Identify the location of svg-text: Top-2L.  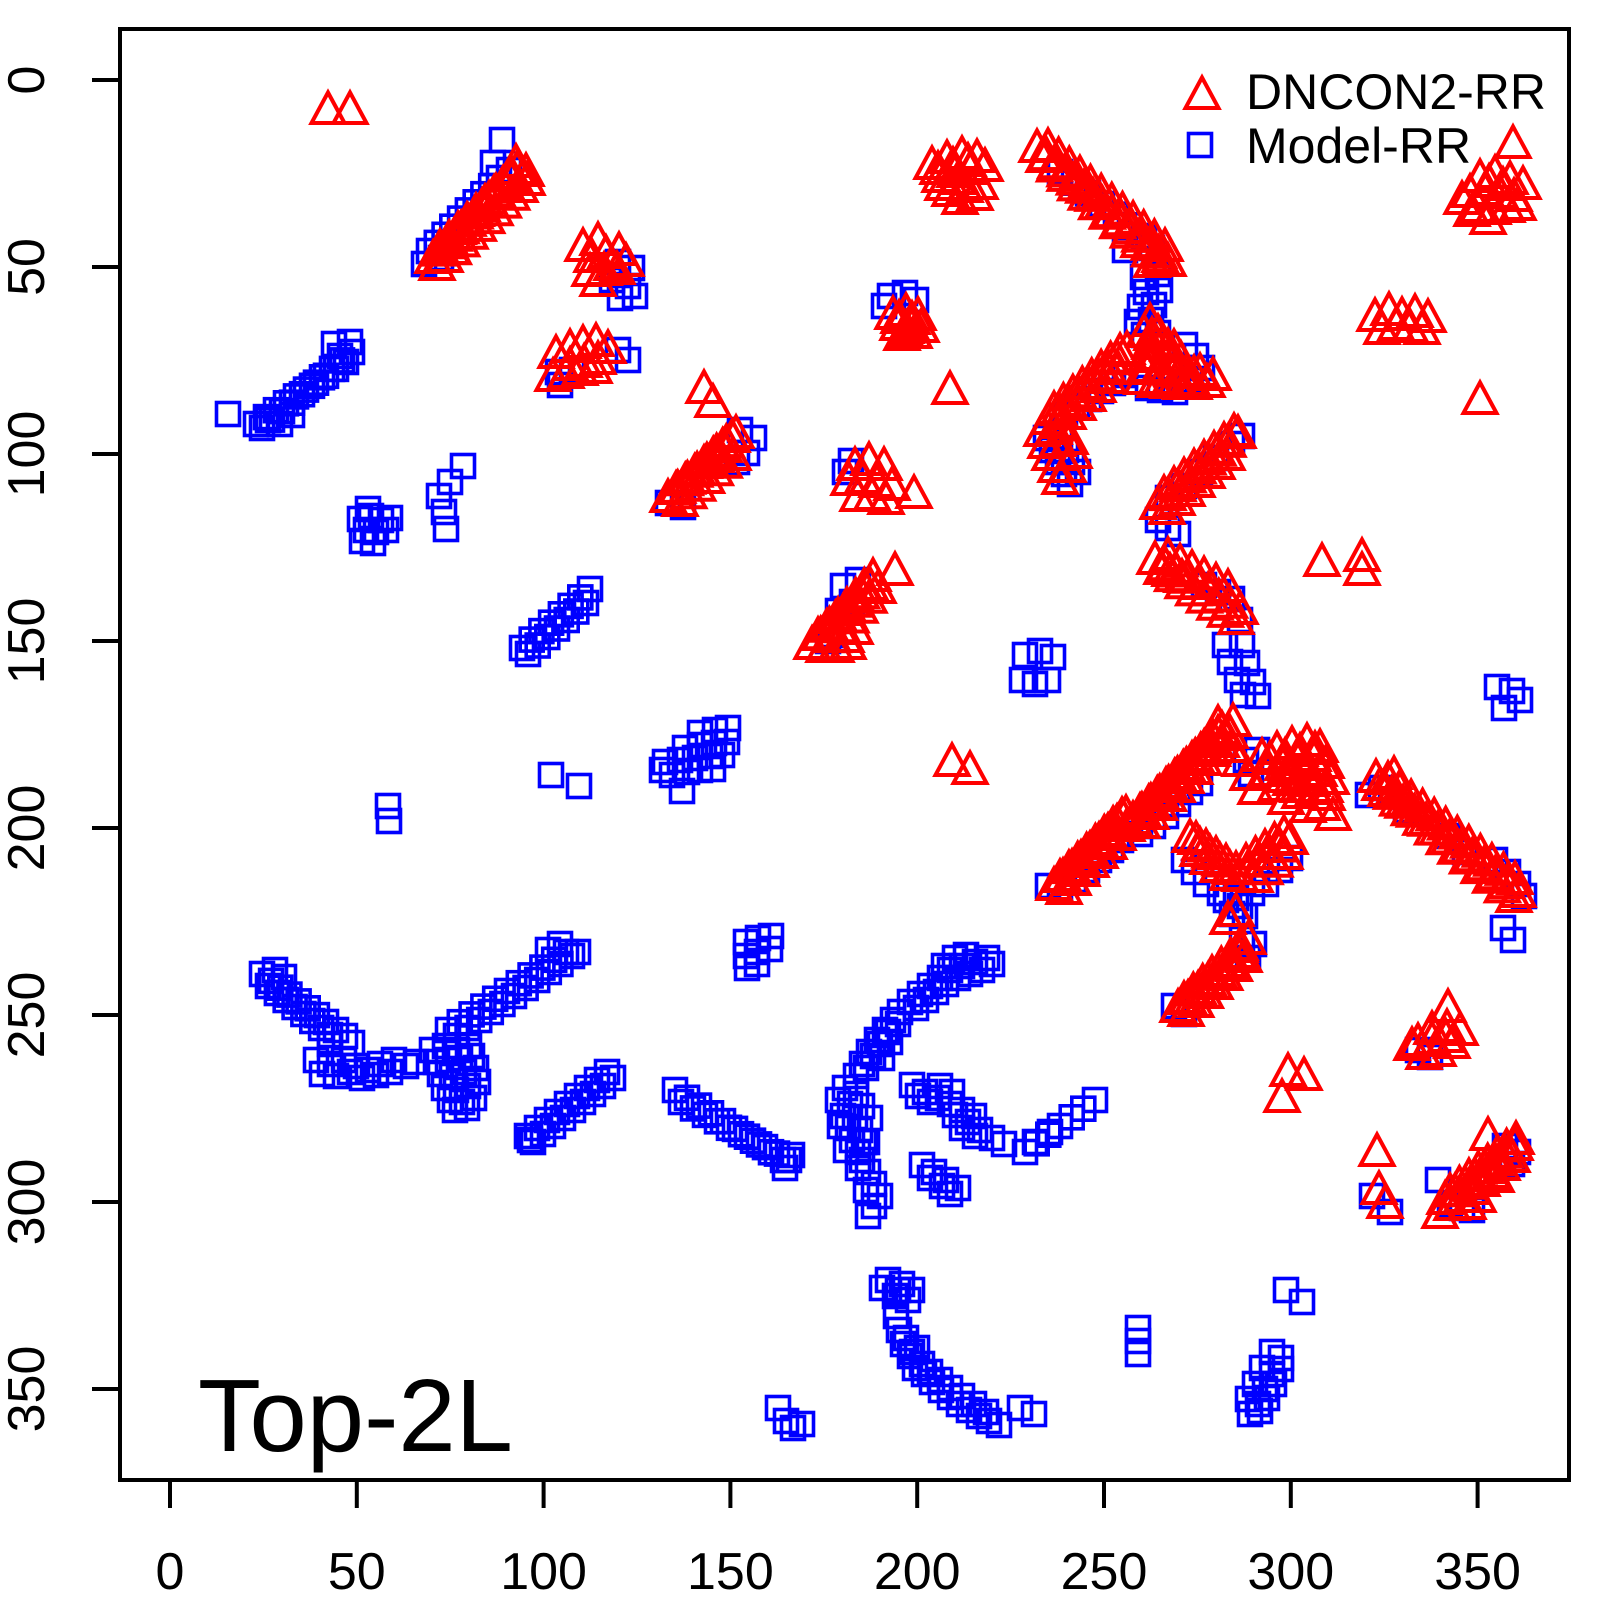
(355, 1415).